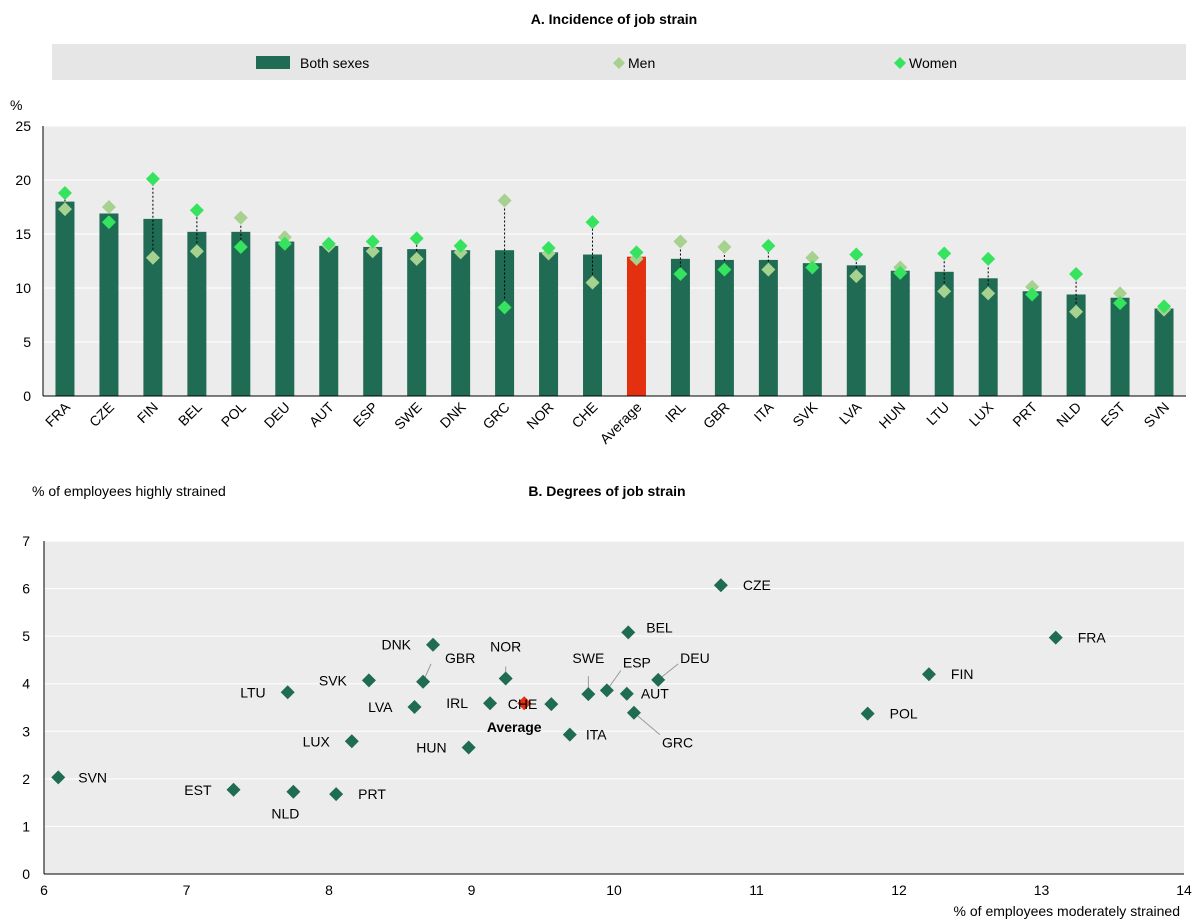 Image resolution: width=1198 pixels, height=923 pixels. What do you see at coordinates (1120, 293) in the screenshot?
I see `men-marker-est` at bounding box center [1120, 293].